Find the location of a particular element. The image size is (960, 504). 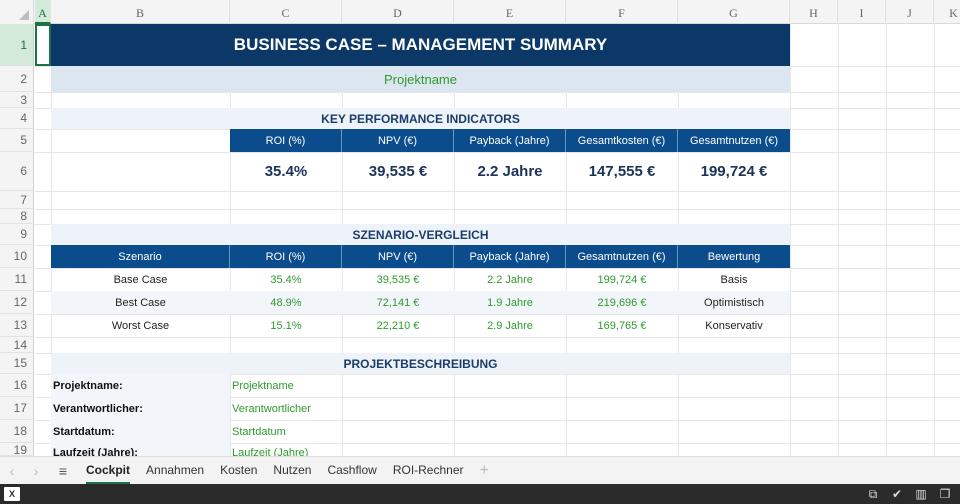

scenario-header-name: Szenario is located at coordinates (140, 256).